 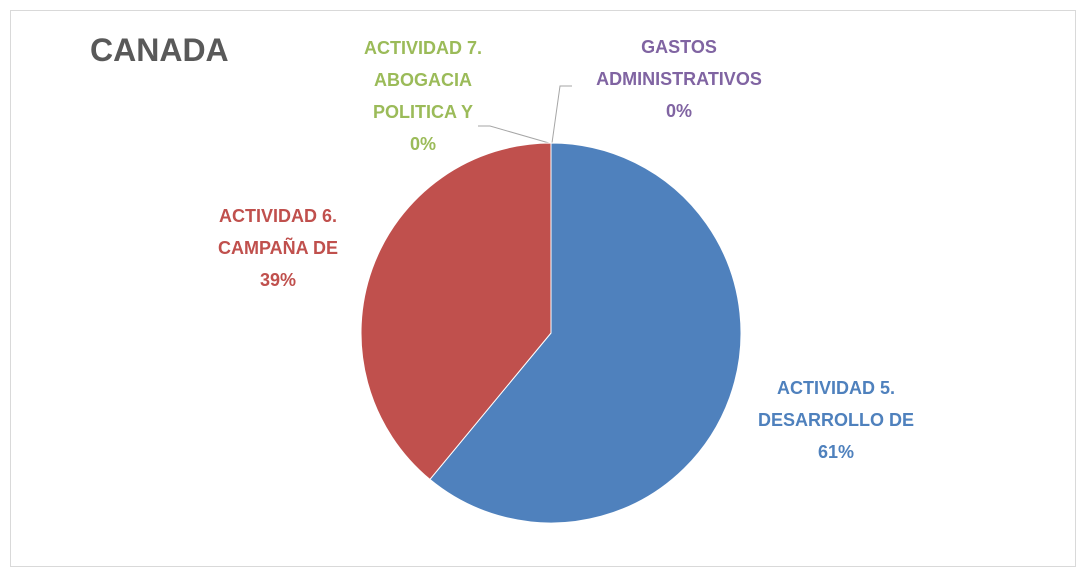 I want to click on data-label: ACTIVIDAD 5. DESARROLLO DE 61%, so click(x=836, y=420).